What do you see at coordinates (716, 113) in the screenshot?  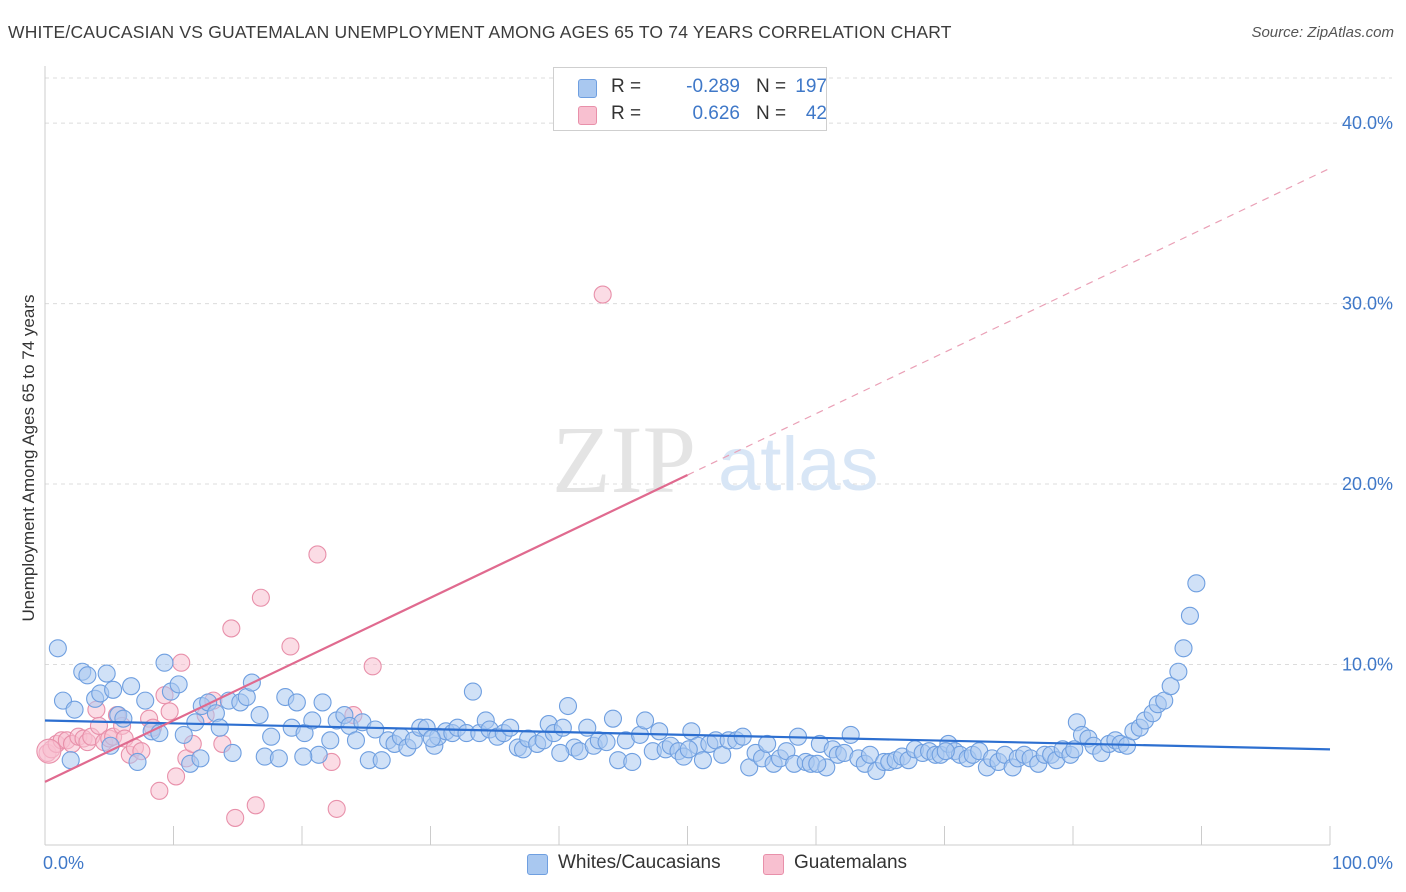 I see `legend-r-value: 0.626` at bounding box center [716, 113].